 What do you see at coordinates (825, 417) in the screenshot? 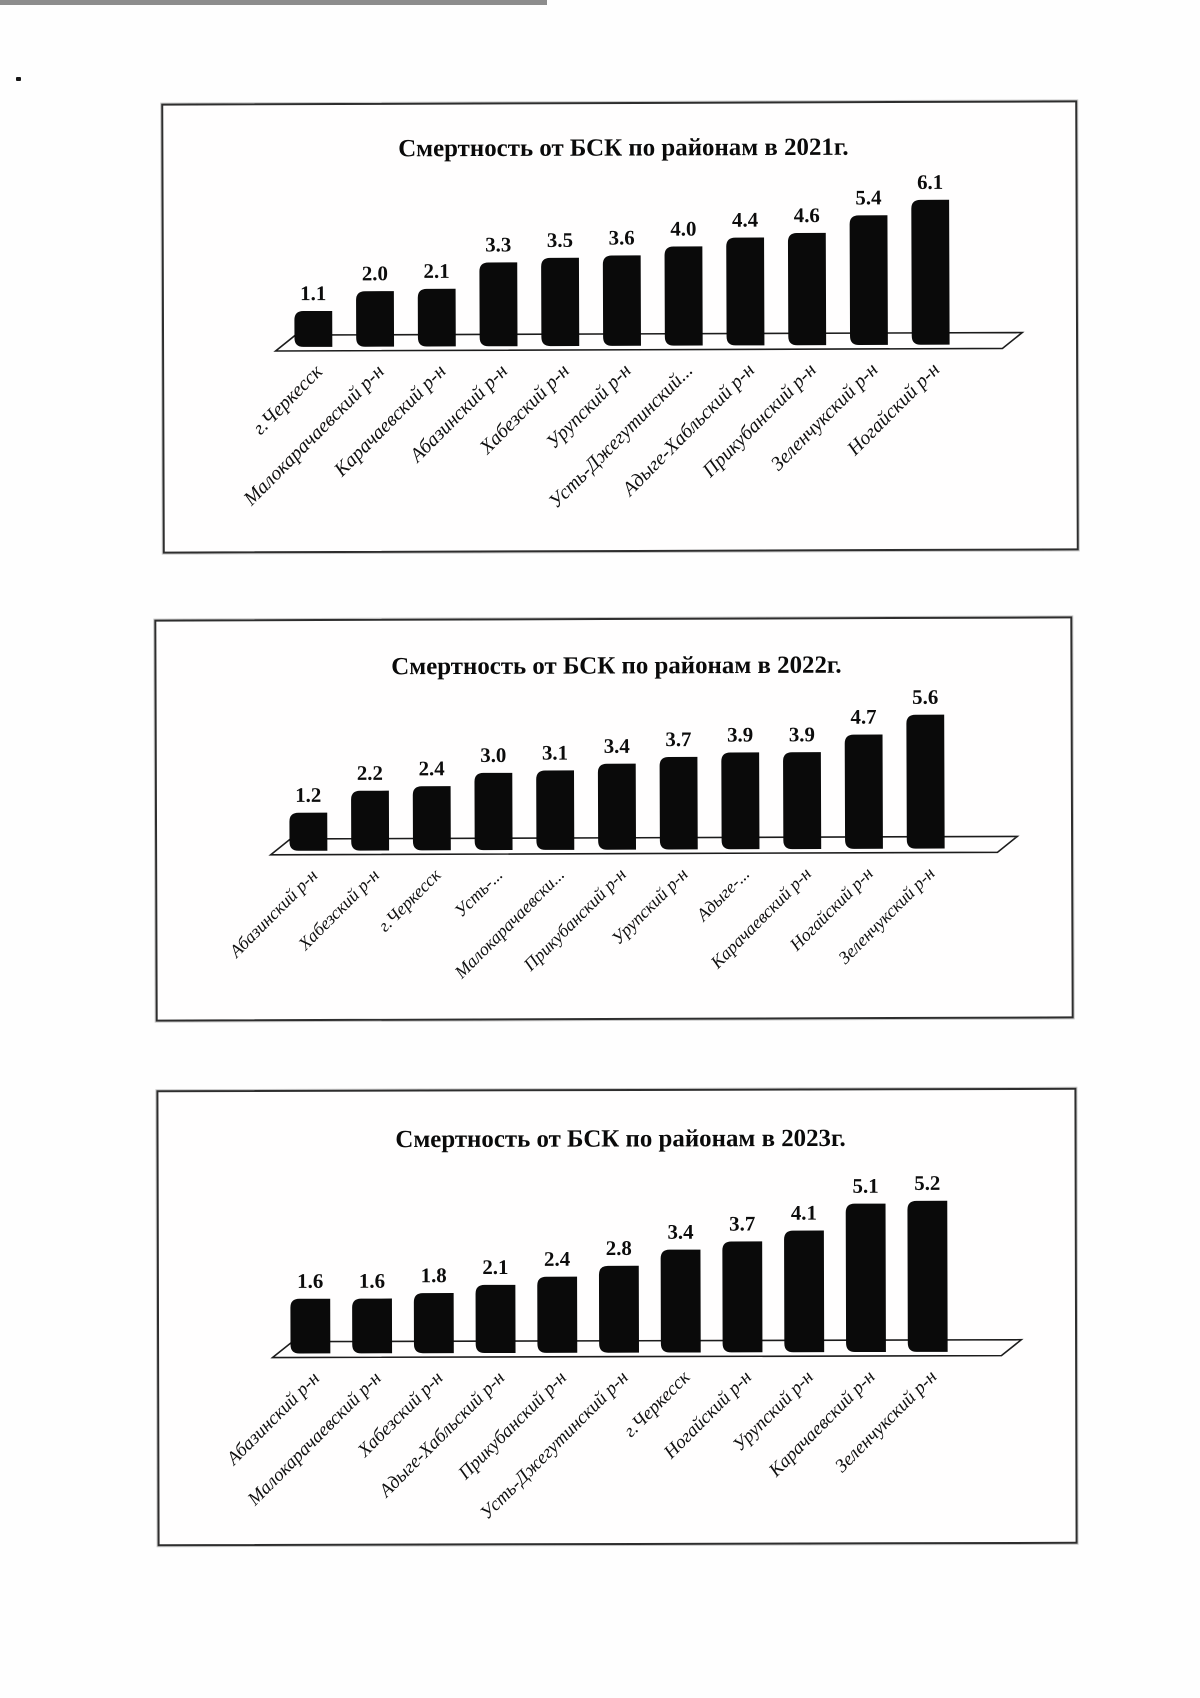
I see `category-label: Зеленчукский р-н` at bounding box center [825, 417].